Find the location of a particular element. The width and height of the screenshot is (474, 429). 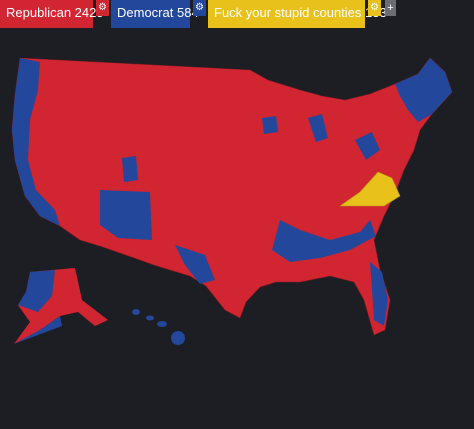

party-name: Democrat is located at coordinates (145, 12).